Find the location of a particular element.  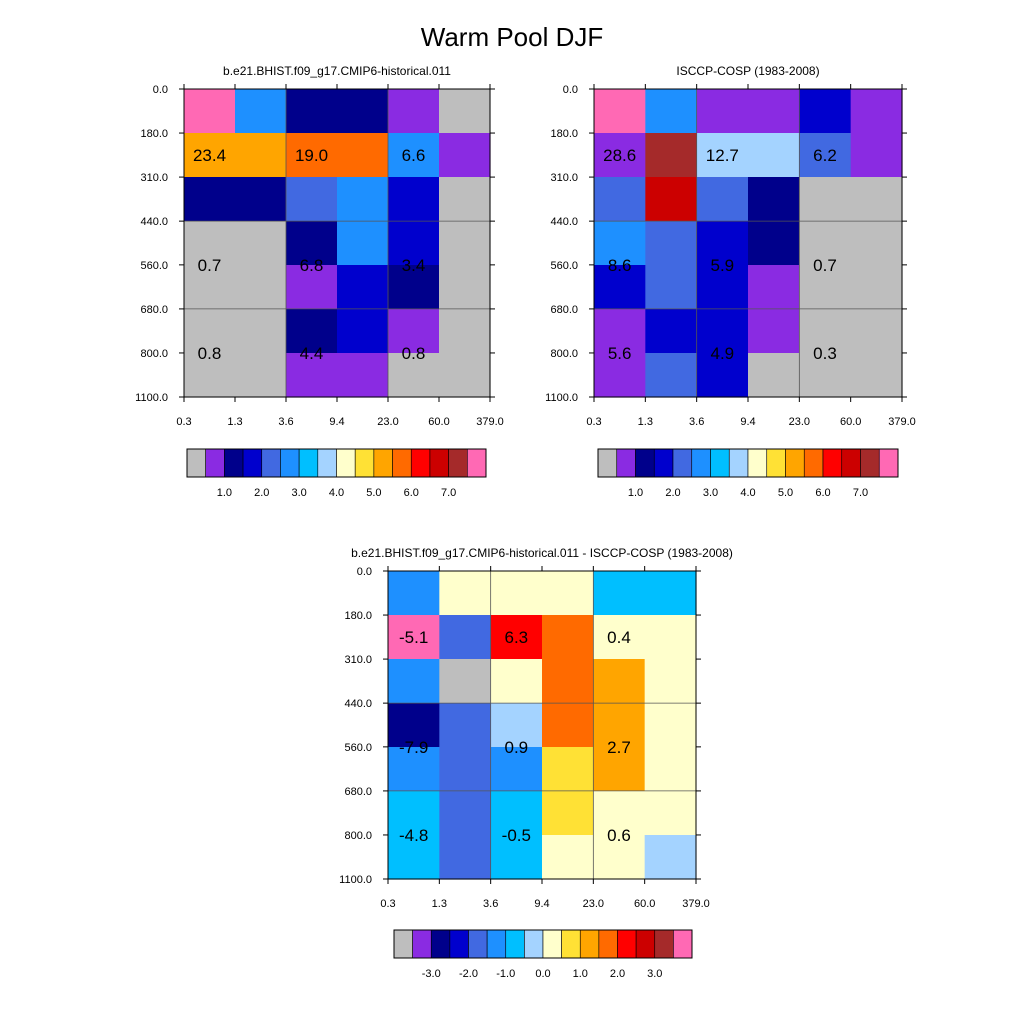

x-tick-label: 379.0 is located at coordinates (902, 422).